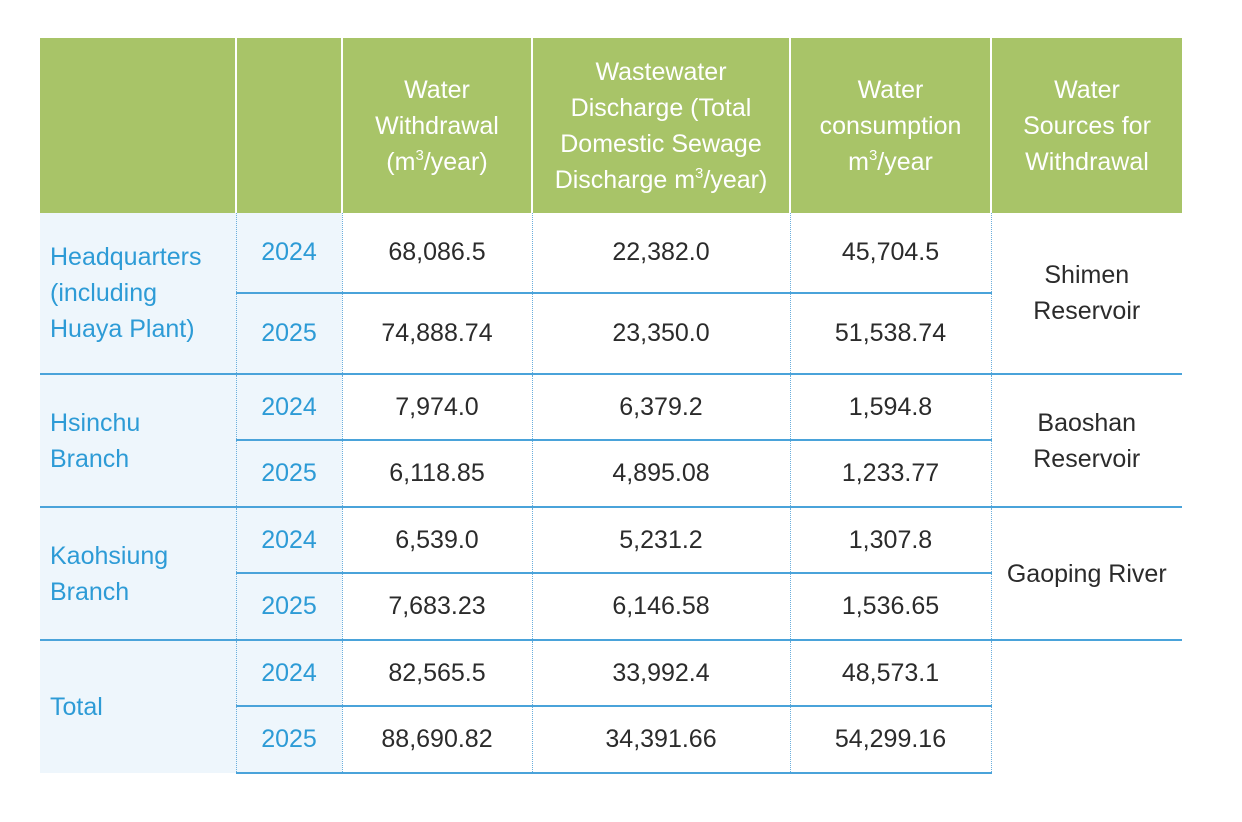 This screenshot has width=1242, height=822. Describe the element at coordinates (660, 672) in the screenshot. I see `discharge-cell: 33,992.4` at that location.